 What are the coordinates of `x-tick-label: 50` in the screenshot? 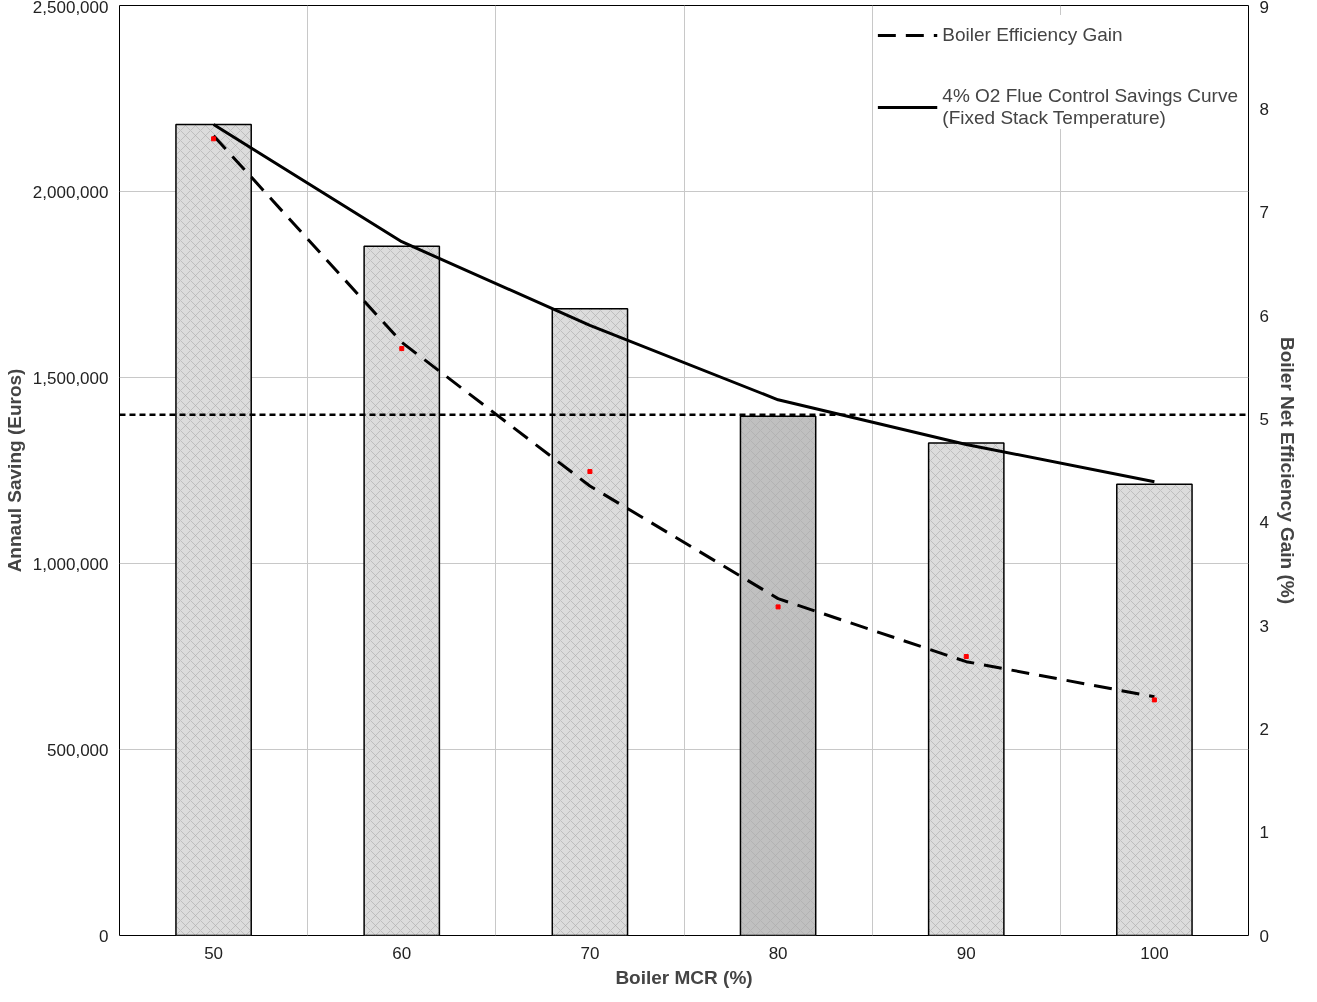 It's located at (214, 953).